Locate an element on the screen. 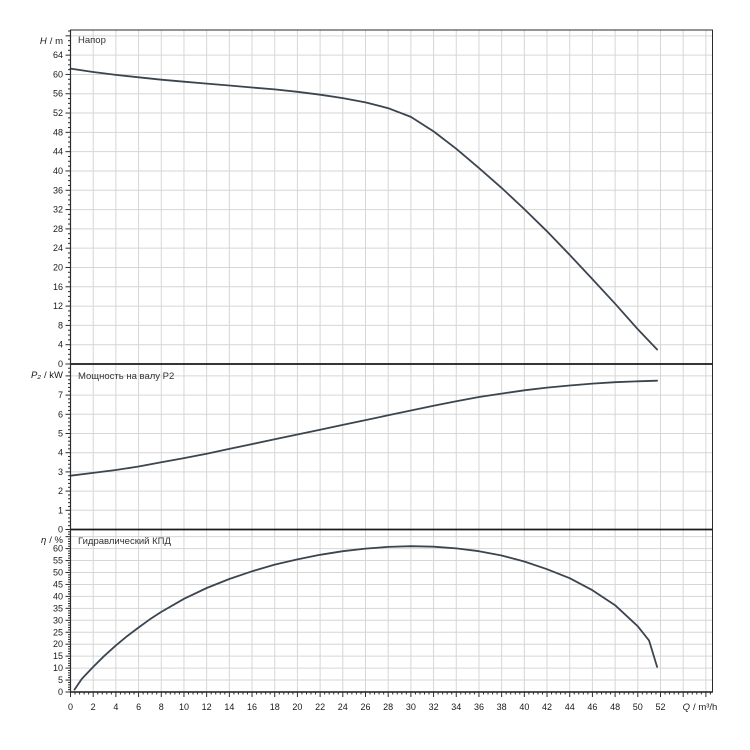 Image resolution: width=750 pixels, height=750 pixels. power-axis-var: P₂ is located at coordinates (36, 375).